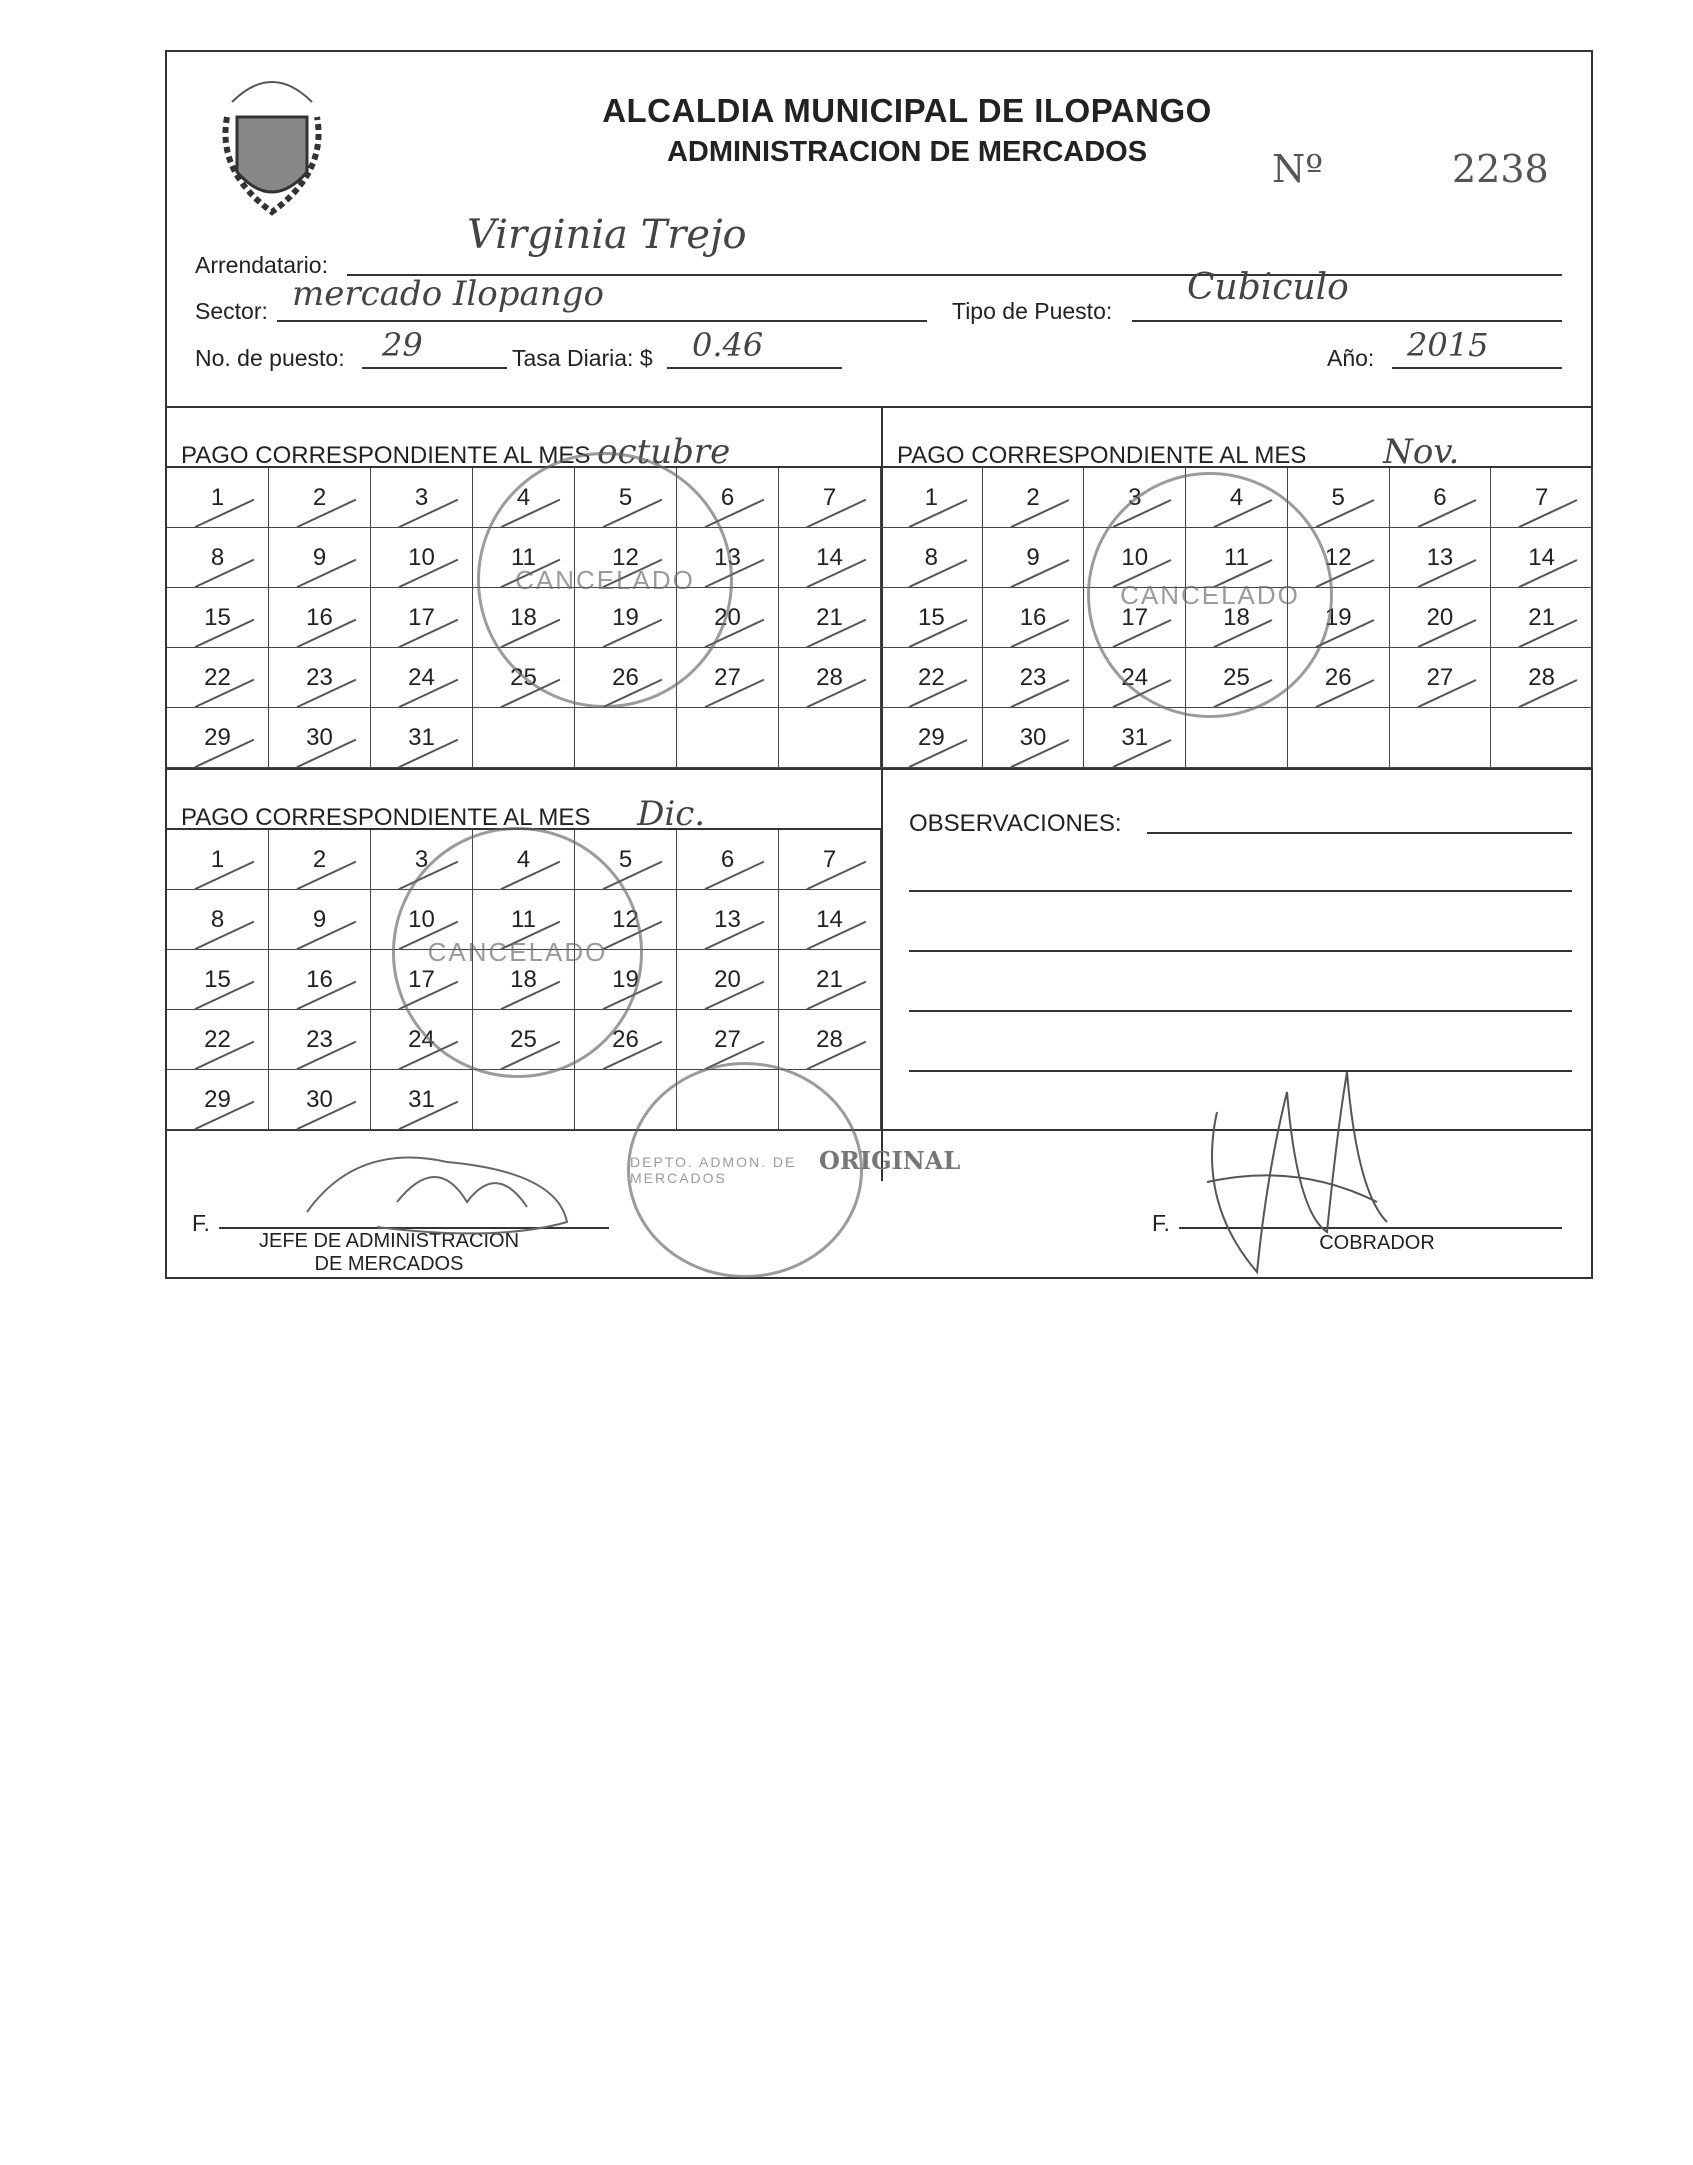 The width and height of the screenshot is (1693, 2165). Describe the element at coordinates (1210, 595) in the screenshot. I see `cancelado-stamp-november: CANCELADO` at that location.